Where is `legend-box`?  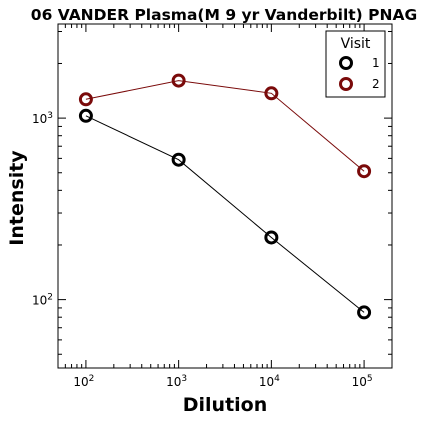
legend-box is located at coordinates (355, 64).